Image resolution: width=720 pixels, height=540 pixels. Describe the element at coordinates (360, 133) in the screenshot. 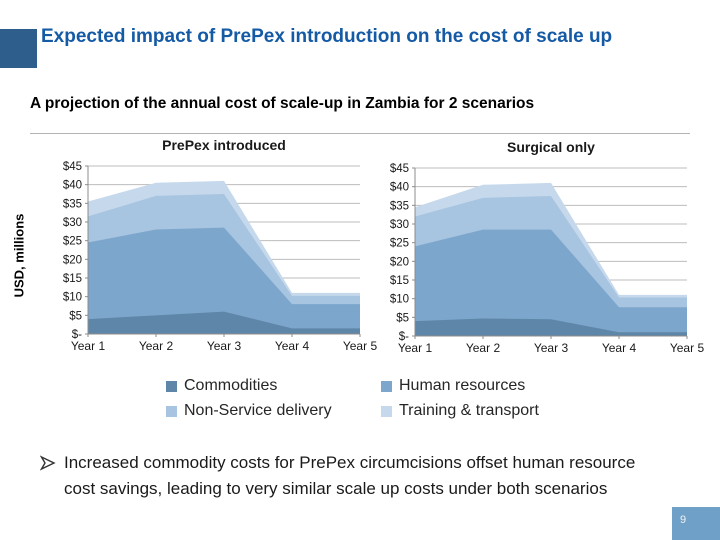

I see `divider-line` at that location.